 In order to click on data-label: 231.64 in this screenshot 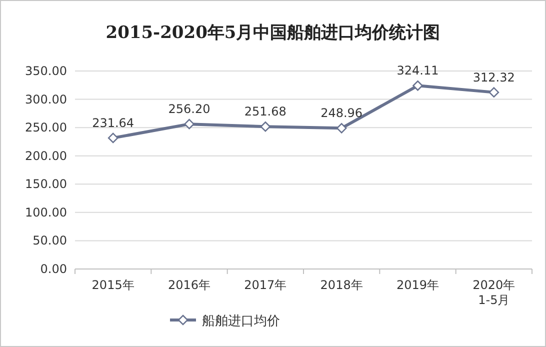, I will do `click(113, 123)`.